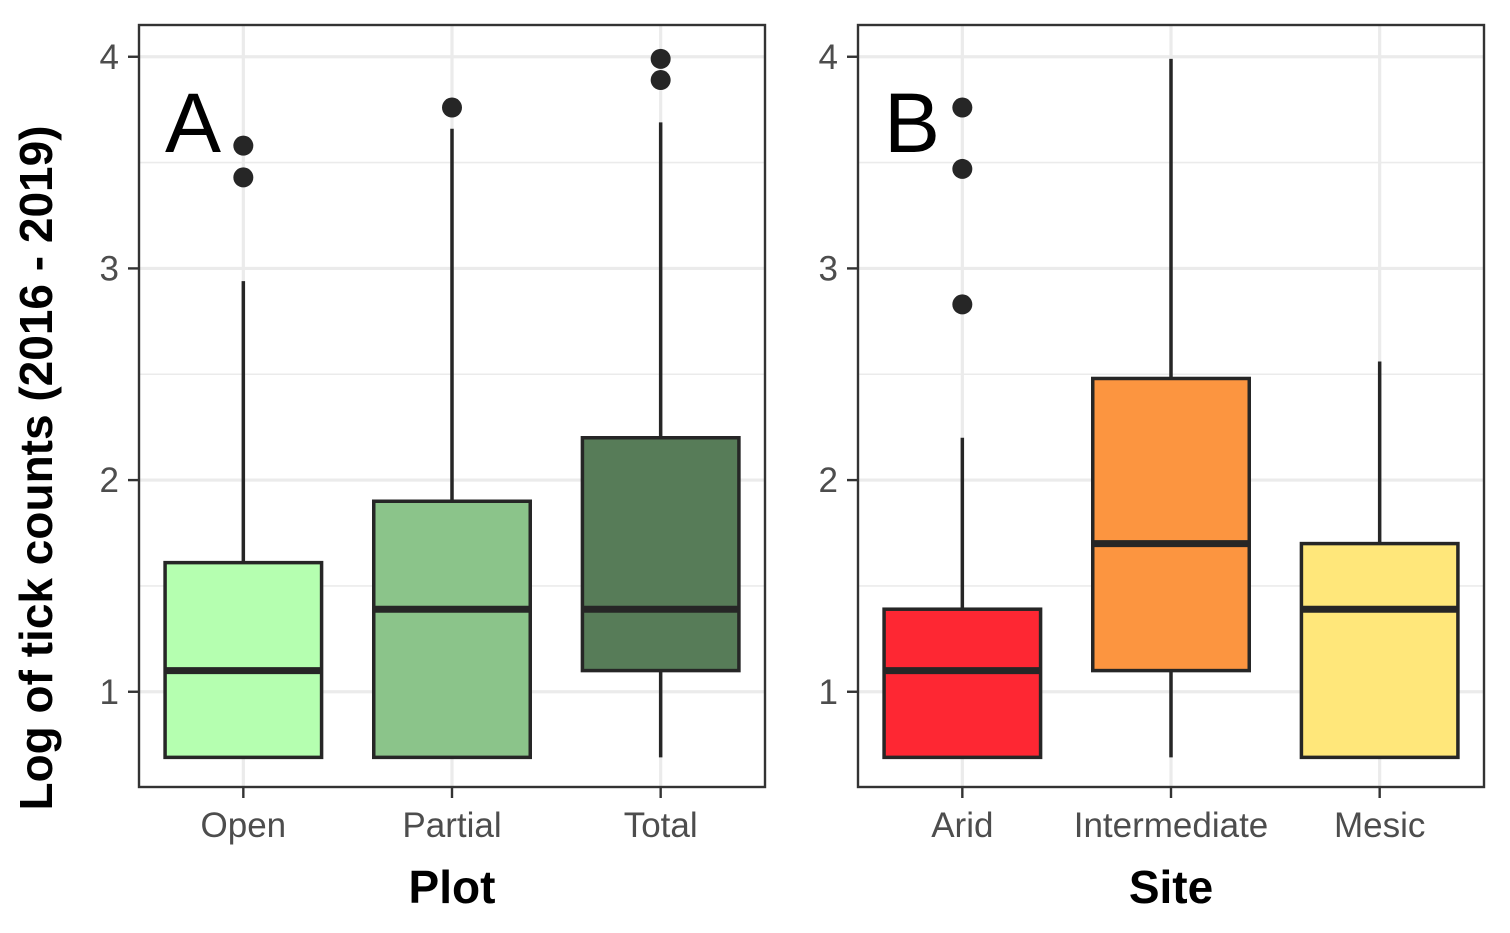  What do you see at coordinates (452, 428) in the screenshot?
I see `box-partial` at bounding box center [452, 428].